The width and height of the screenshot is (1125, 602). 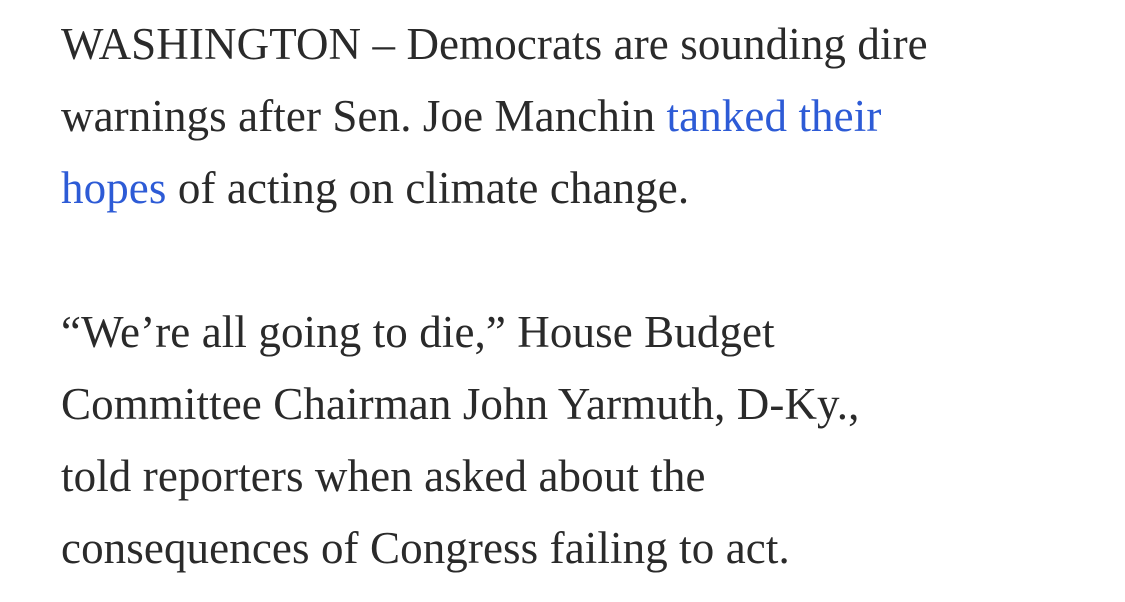 I want to click on paragraph2-line3: told reporters when asked about the, so click(x=383, y=476).